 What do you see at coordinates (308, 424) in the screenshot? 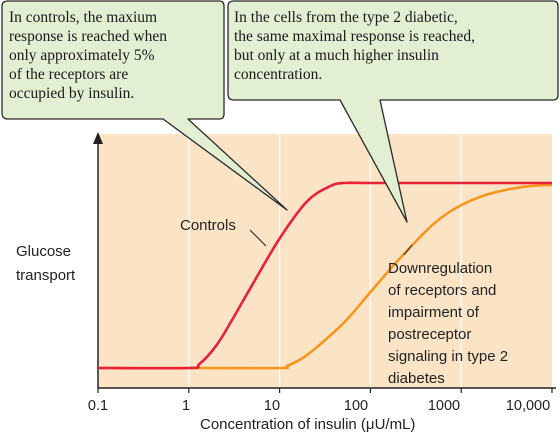
I see `x-axis-label: Concentration of insulin (μU/mL)` at bounding box center [308, 424].